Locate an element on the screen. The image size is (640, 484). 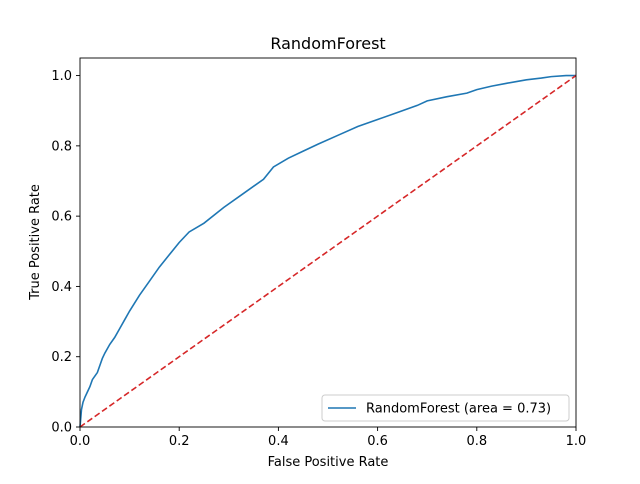
x-tick-label: 1.0 is located at coordinates (576, 441).